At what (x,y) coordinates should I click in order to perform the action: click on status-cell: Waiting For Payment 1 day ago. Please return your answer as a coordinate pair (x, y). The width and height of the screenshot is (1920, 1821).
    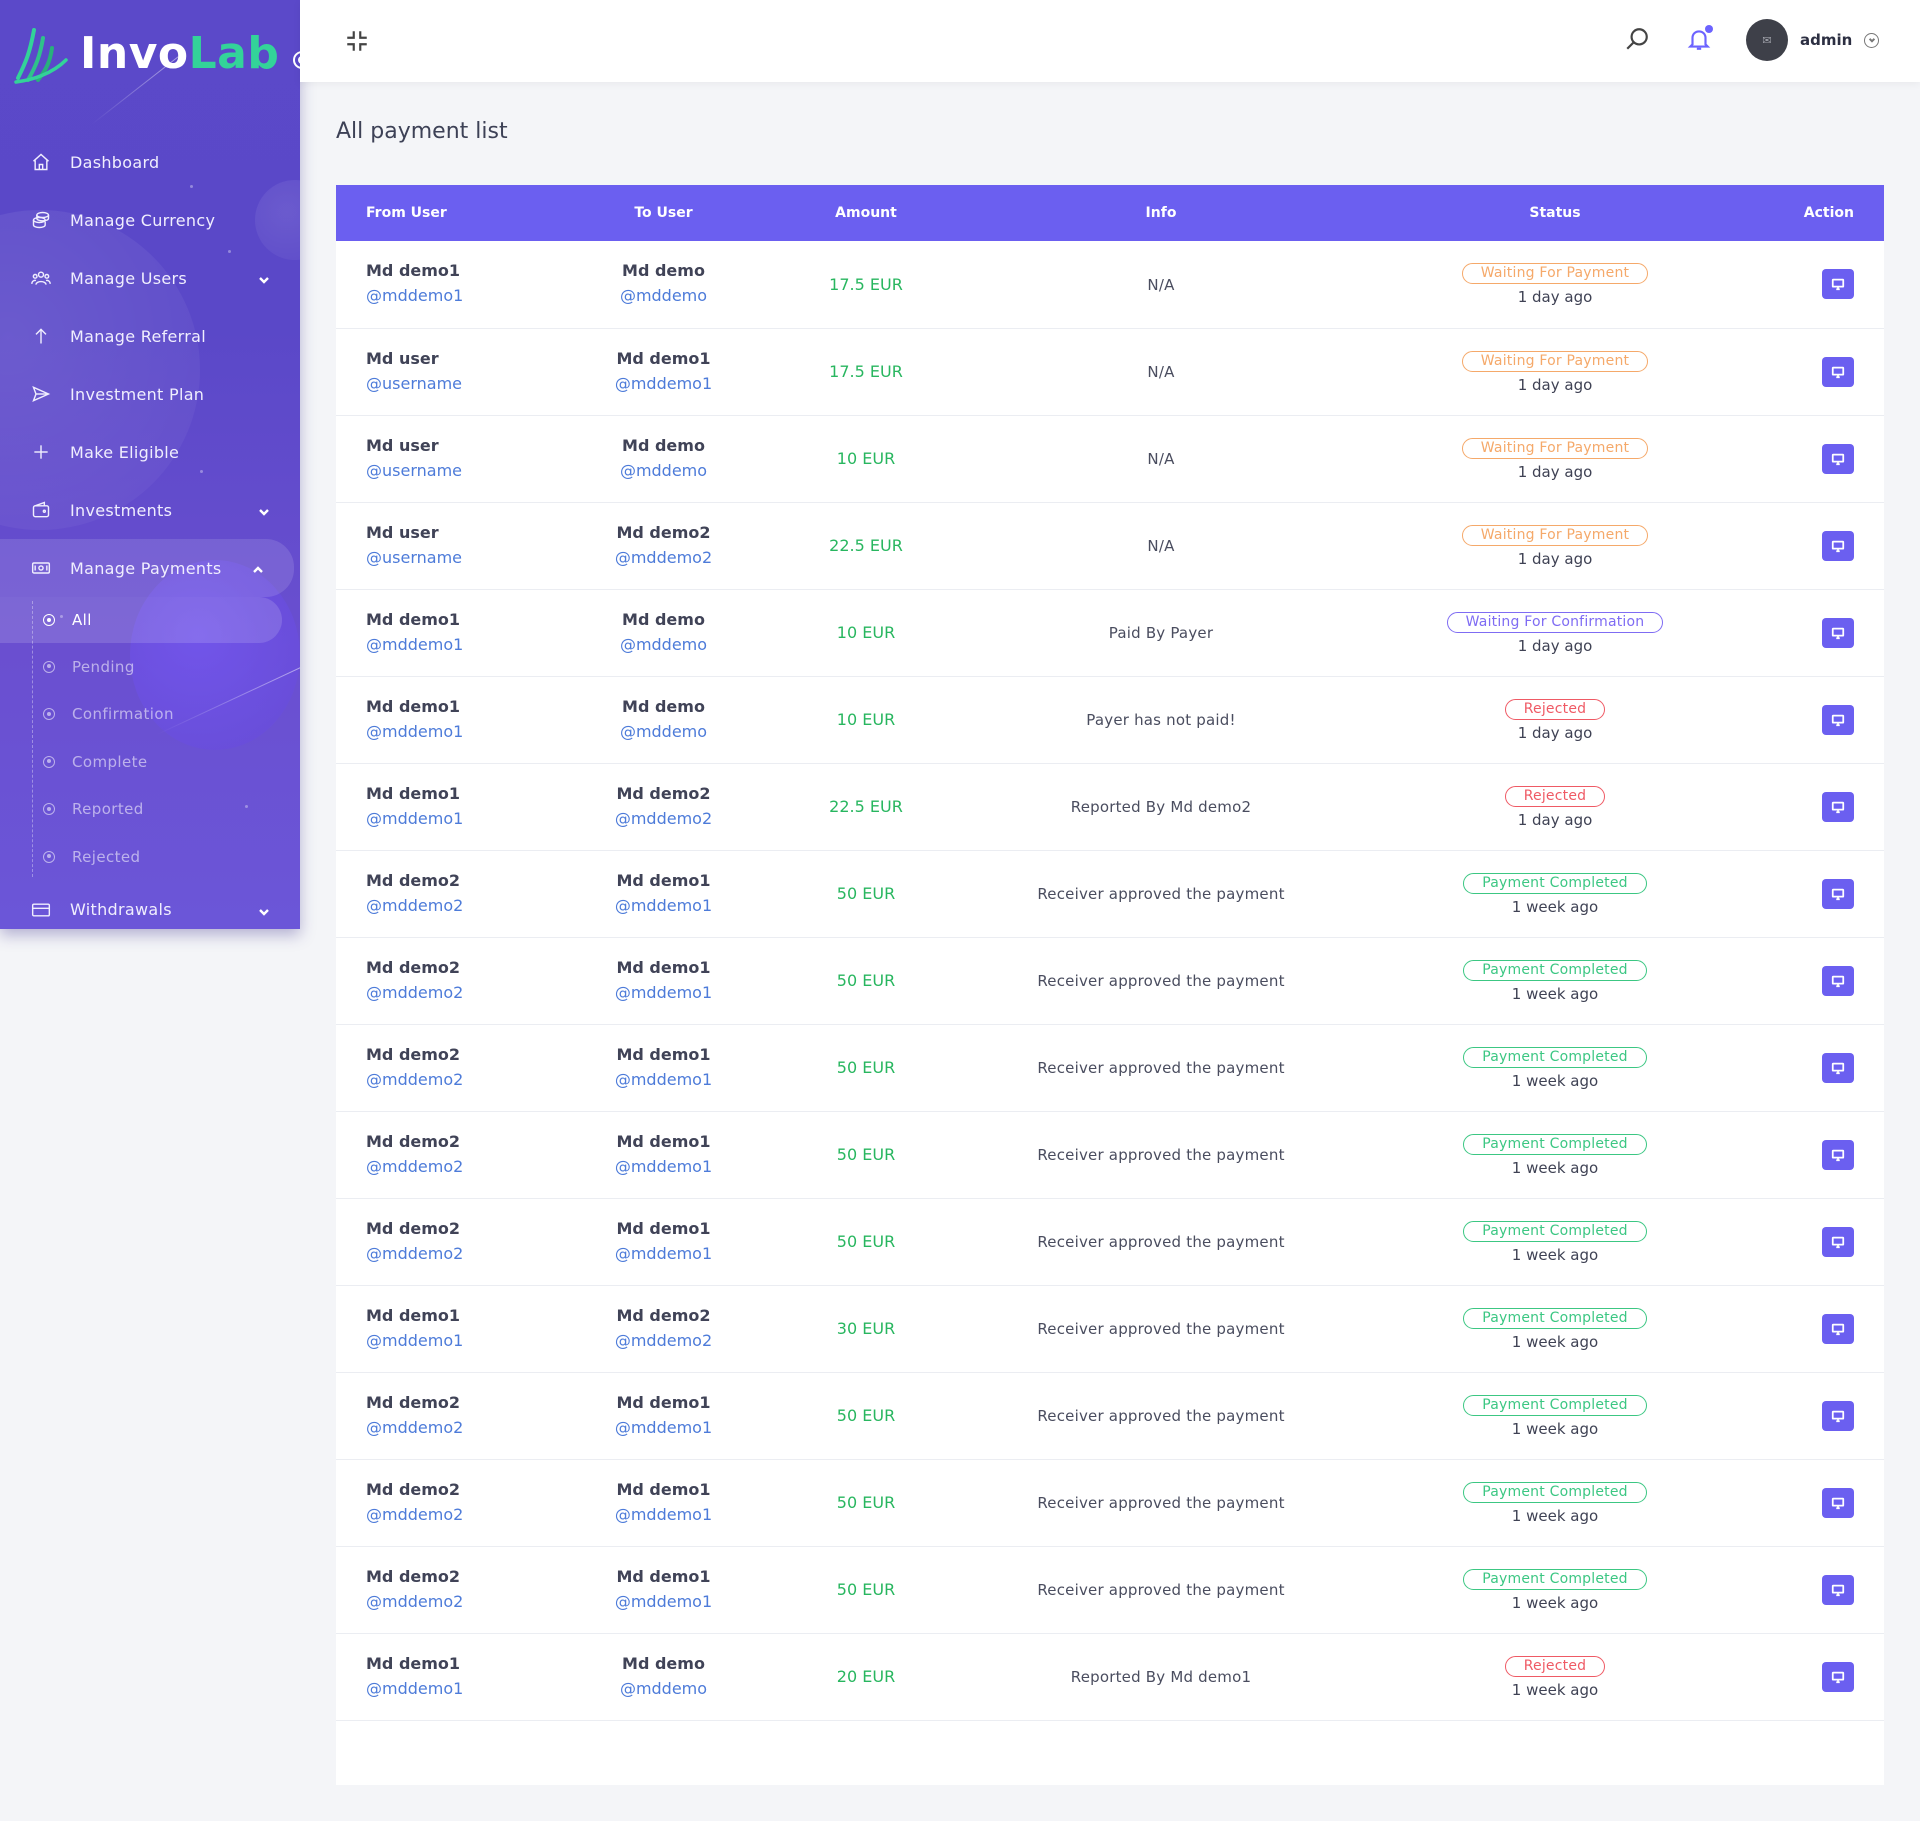
    Looking at the image, I should click on (1555, 371).